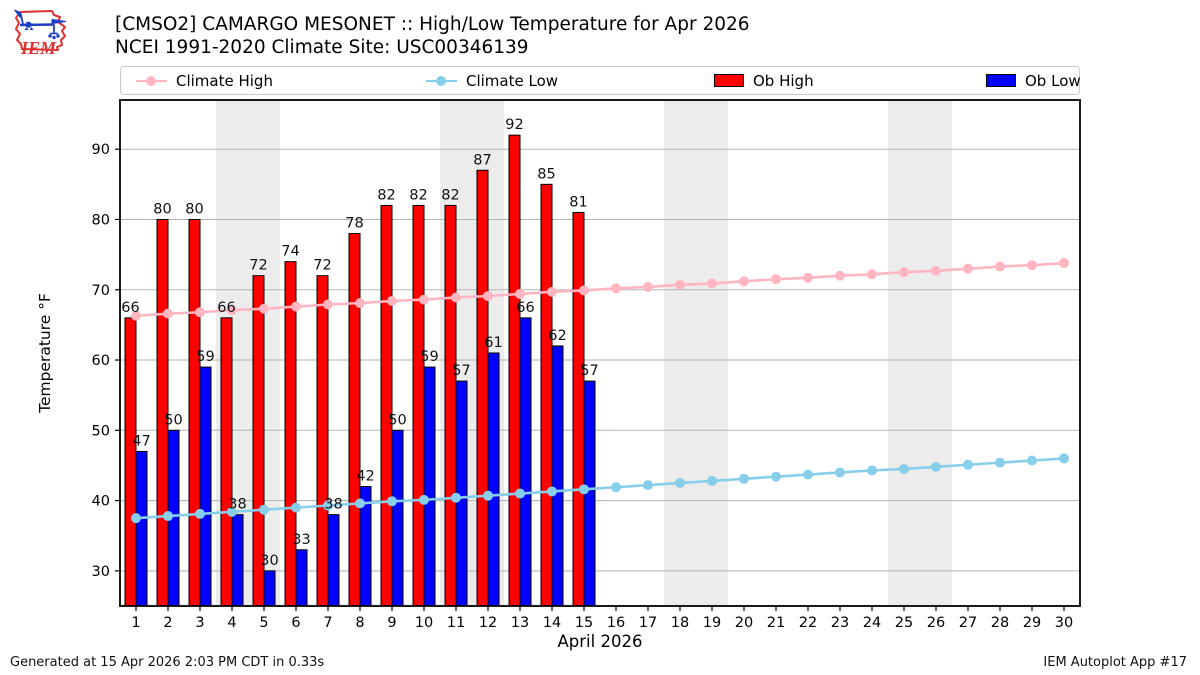 The image size is (1200, 675). Describe the element at coordinates (327, 623) in the screenshot. I see `x-tick-label: 7` at that location.